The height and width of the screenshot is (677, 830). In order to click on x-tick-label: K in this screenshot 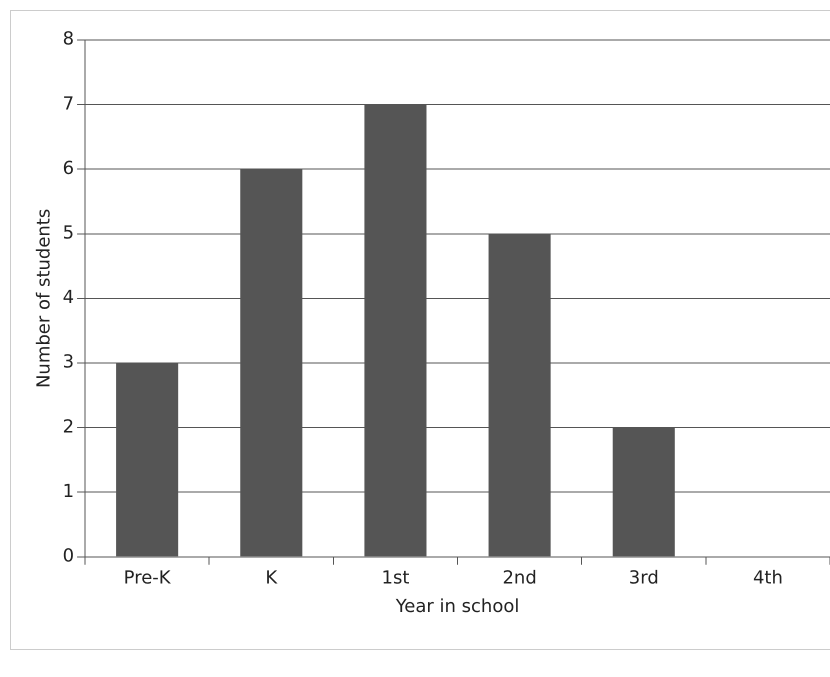, I will do `click(271, 577)`.